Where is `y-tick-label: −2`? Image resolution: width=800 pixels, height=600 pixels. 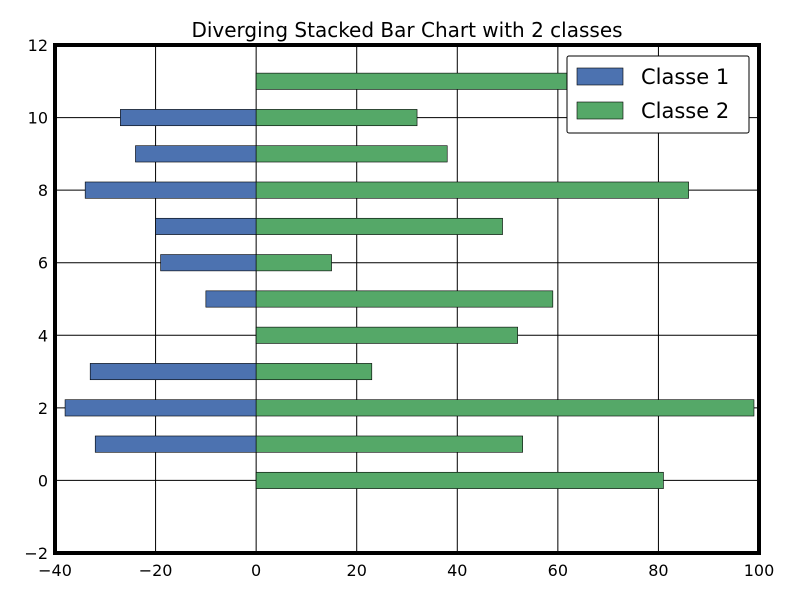
y-tick-label: −2 is located at coordinates (36, 553).